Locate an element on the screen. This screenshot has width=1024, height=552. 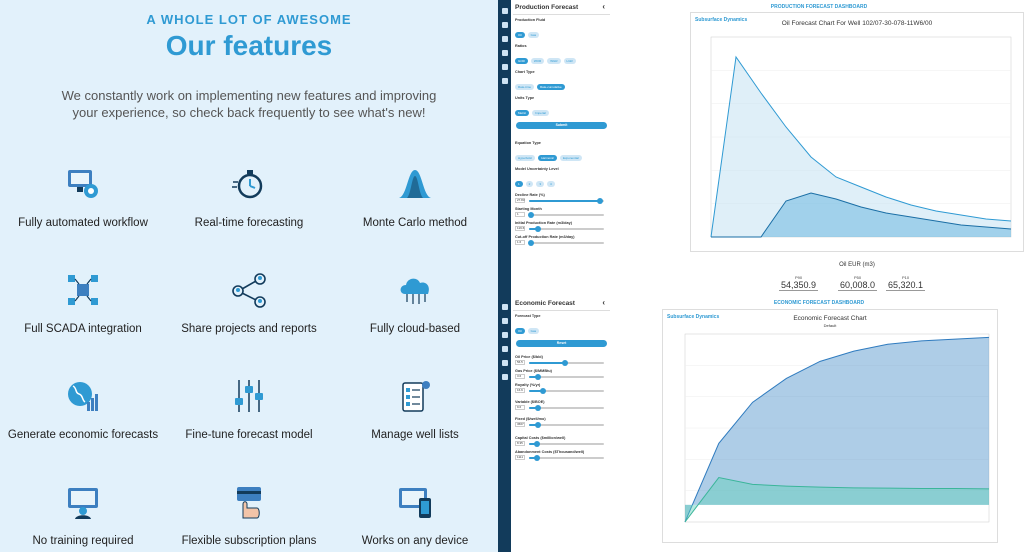
month-value: 1 is located at coordinates (520, 214).